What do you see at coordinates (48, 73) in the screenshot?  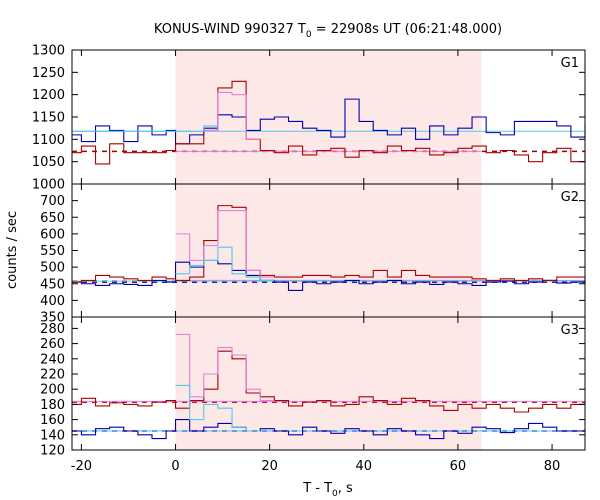 I see `y-tick-label-g1: 1250` at bounding box center [48, 73].